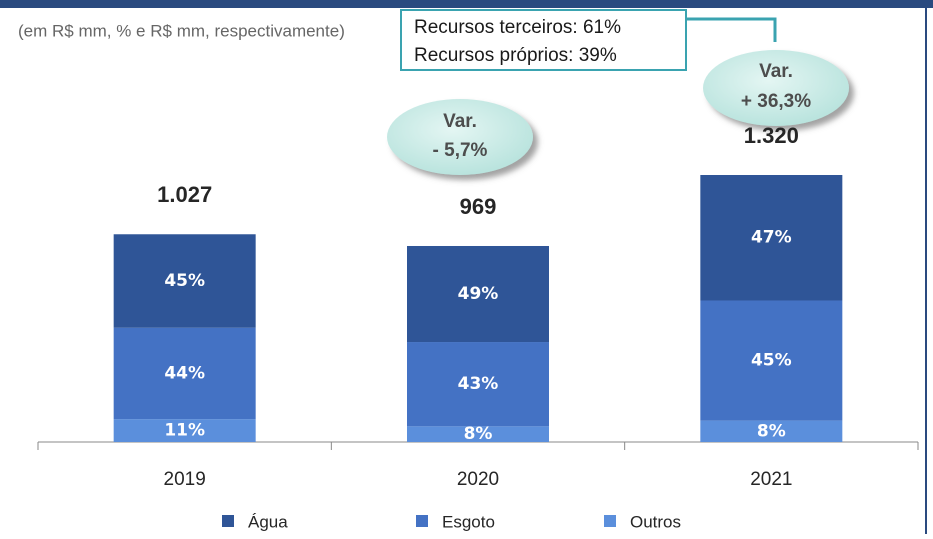  I want to click on top-border, so click(466, 4).